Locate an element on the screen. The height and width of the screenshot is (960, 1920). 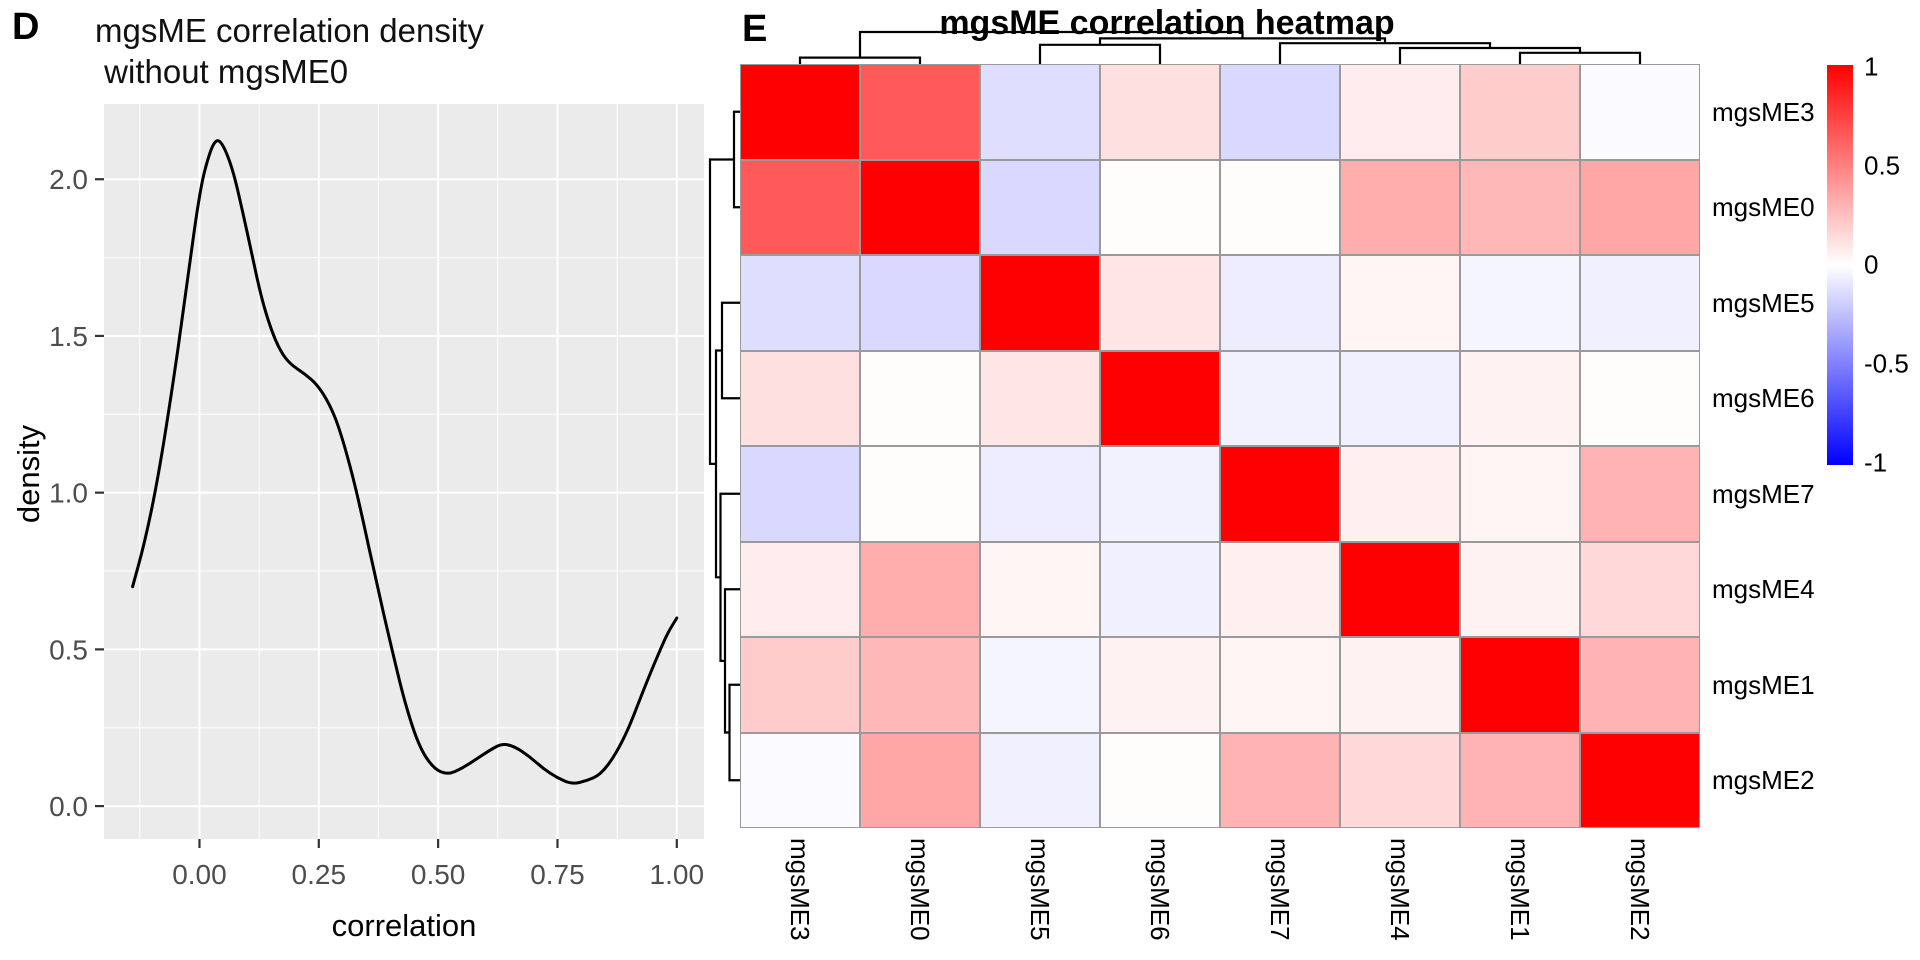
heatmap-col-label: mgsME1 is located at coordinates (1520, 889).